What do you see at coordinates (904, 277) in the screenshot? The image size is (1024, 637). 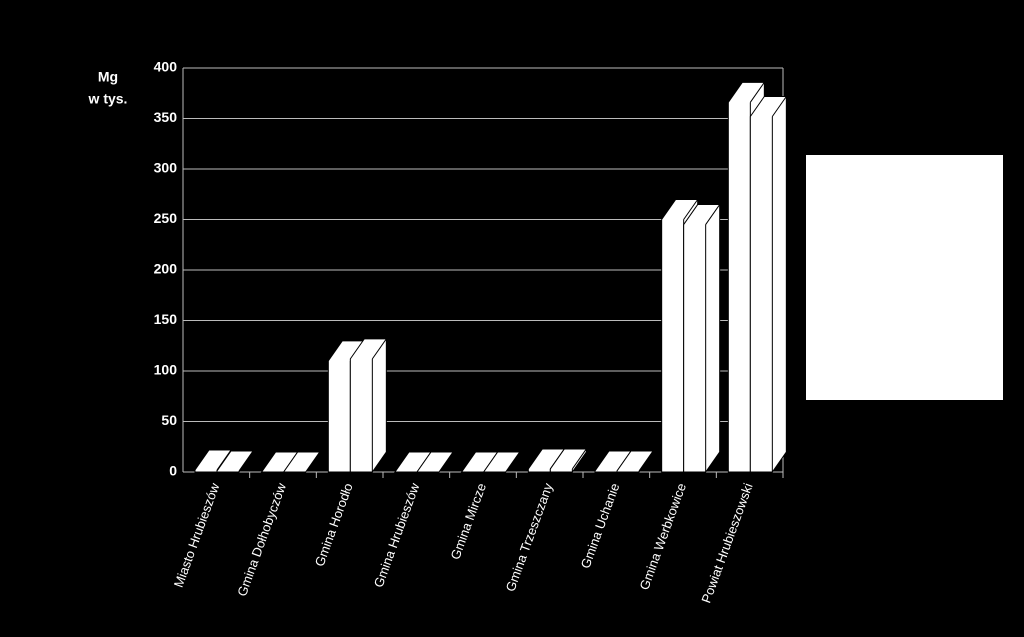 I see `legend-box` at bounding box center [904, 277].